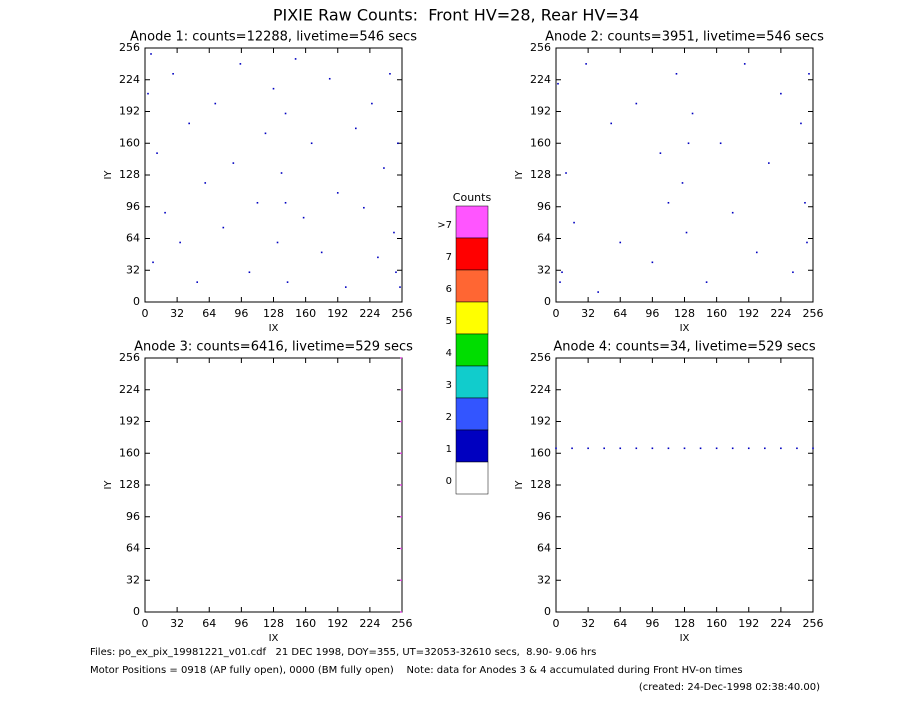 Image resolution: width=913 pixels, height=705 pixels. I want to click on colorbar-label: 0, so click(449, 481).